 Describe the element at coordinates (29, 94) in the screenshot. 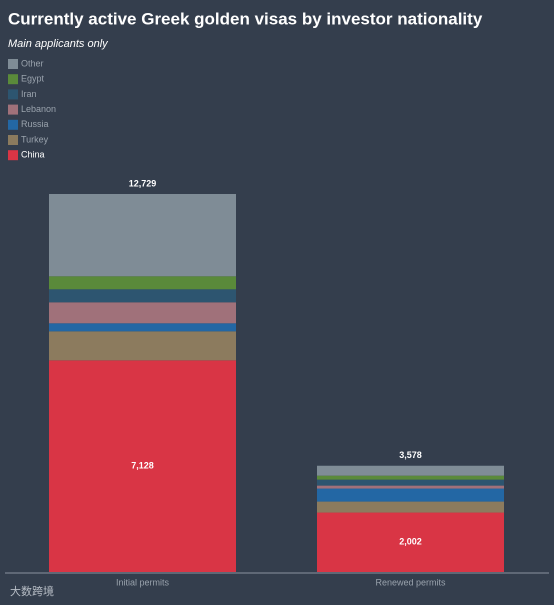

I see `legend-label: Iran` at that location.